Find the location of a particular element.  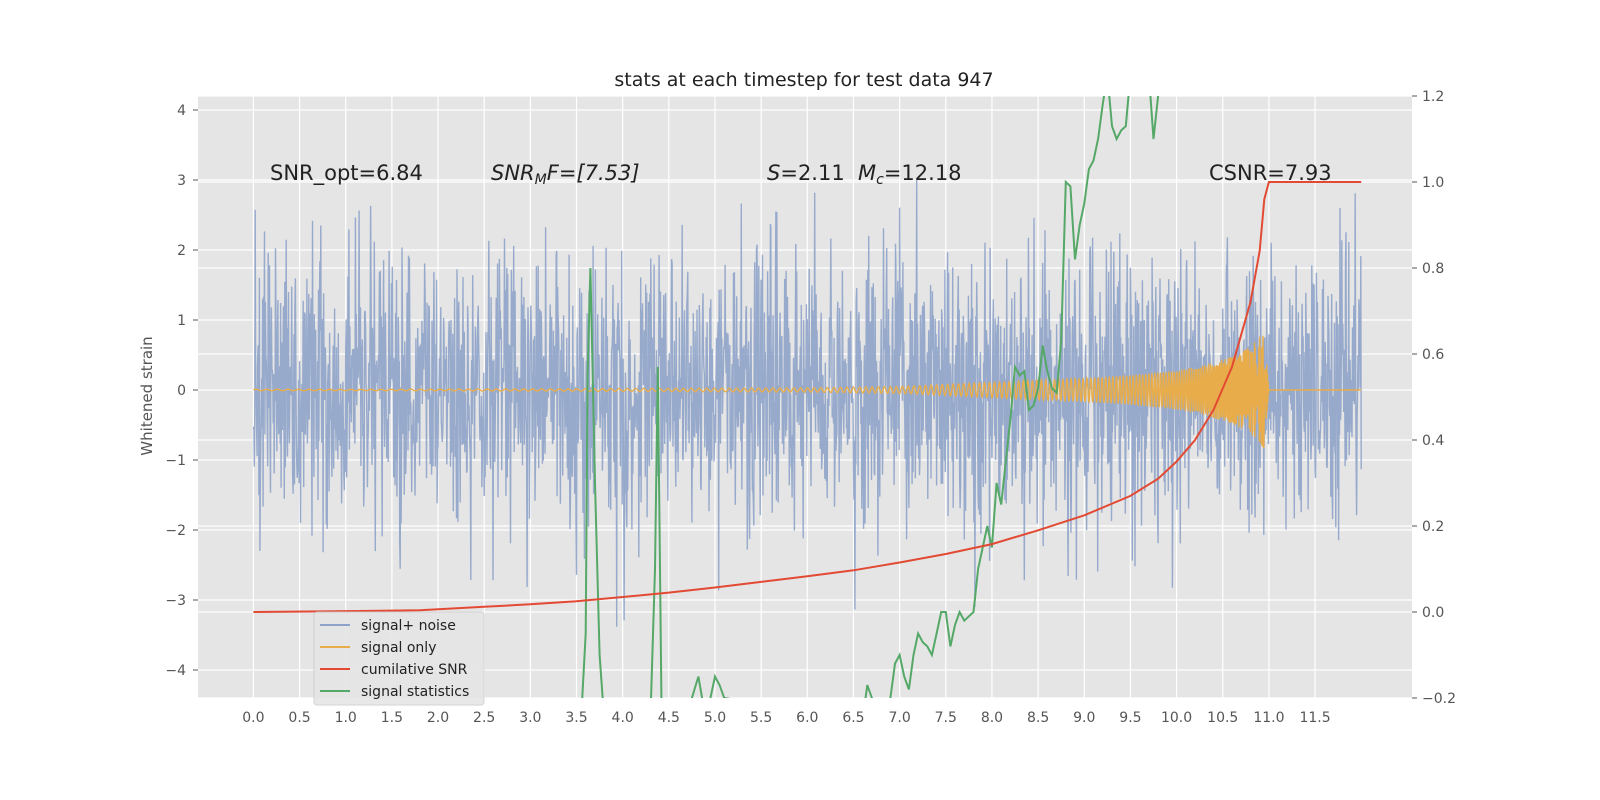

x-tick-label: 8.5 is located at coordinates (1038, 718).